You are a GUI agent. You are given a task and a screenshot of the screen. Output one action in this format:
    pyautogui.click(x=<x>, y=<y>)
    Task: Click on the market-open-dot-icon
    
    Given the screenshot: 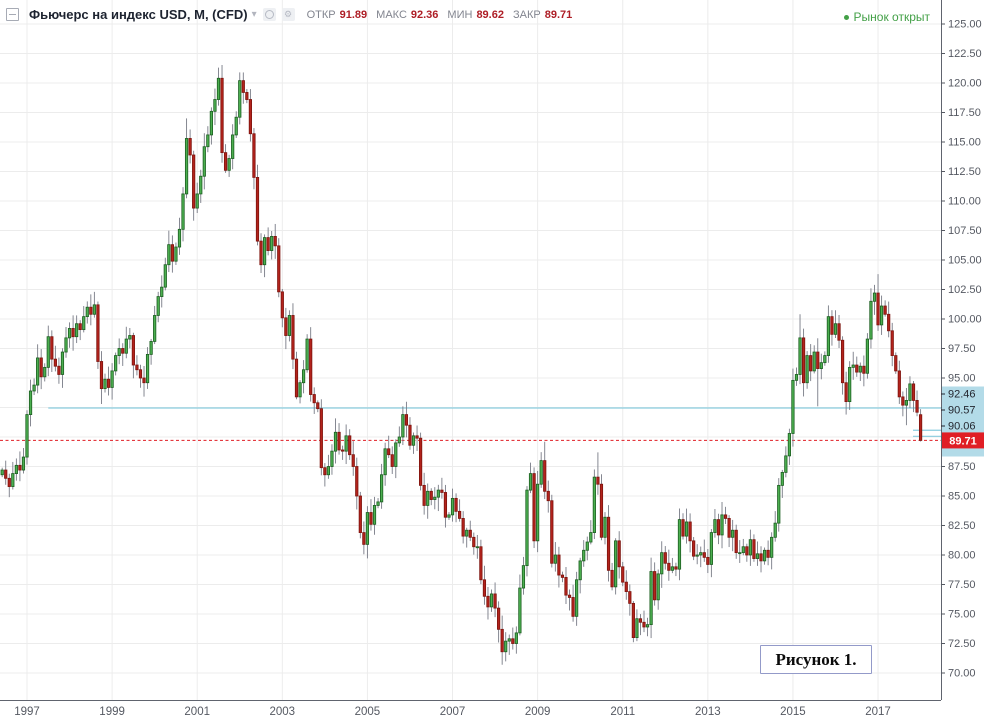 What is the action you would take?
    pyautogui.click(x=846, y=17)
    